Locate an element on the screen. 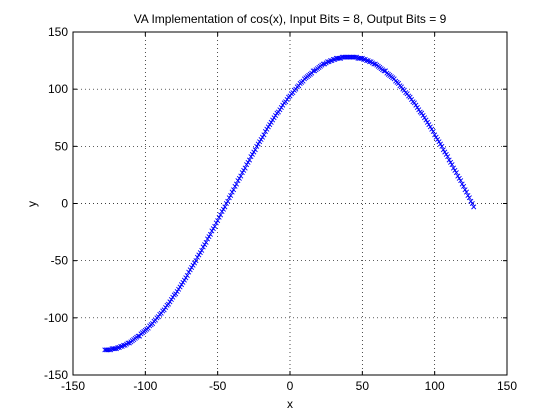  y-tick-label: 150 is located at coordinates (58, 32).